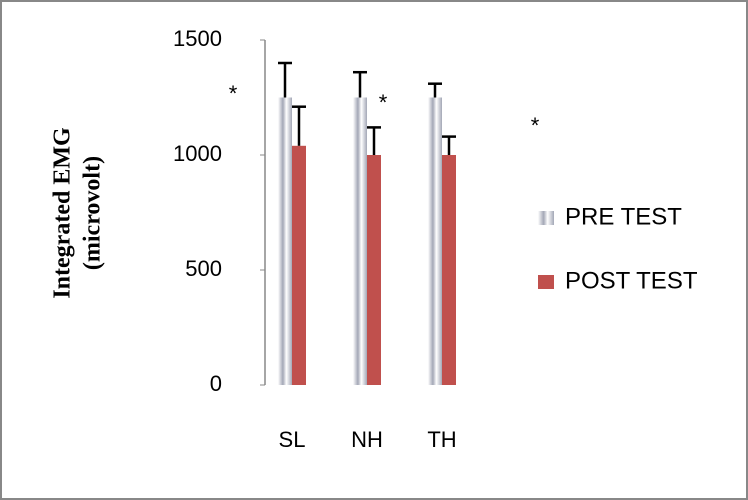 This screenshot has width=748, height=500. I want to click on y-axis-title-line: (microvolt), so click(93, 213).